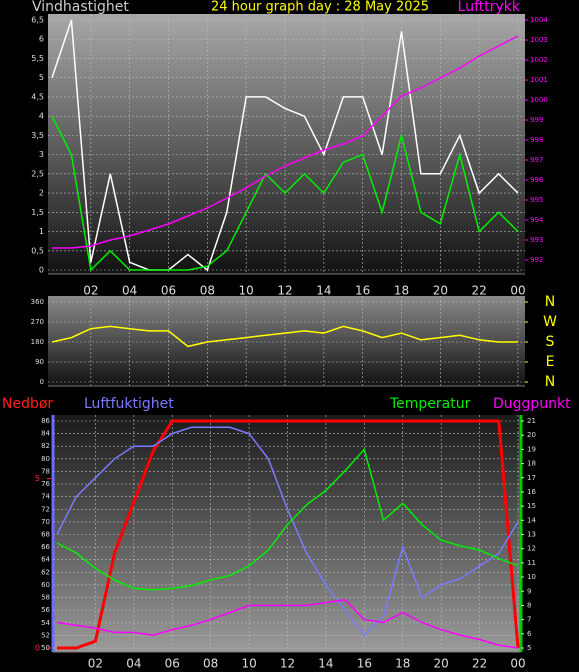 Image resolution: width=579 pixels, height=672 pixels. I want to click on y2-tick-label: W, so click(550, 322).